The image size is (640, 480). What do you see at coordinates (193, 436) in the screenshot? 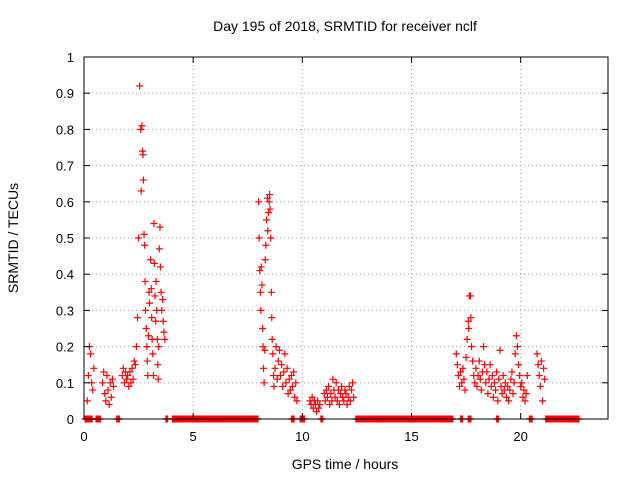
I see `x-tick-label: 5` at bounding box center [193, 436].